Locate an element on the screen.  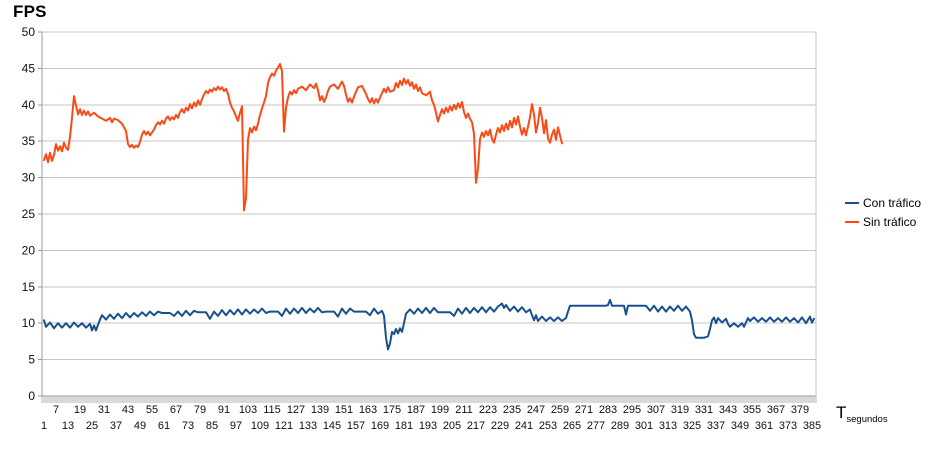
x-tick-label: 1 is located at coordinates (44, 426).